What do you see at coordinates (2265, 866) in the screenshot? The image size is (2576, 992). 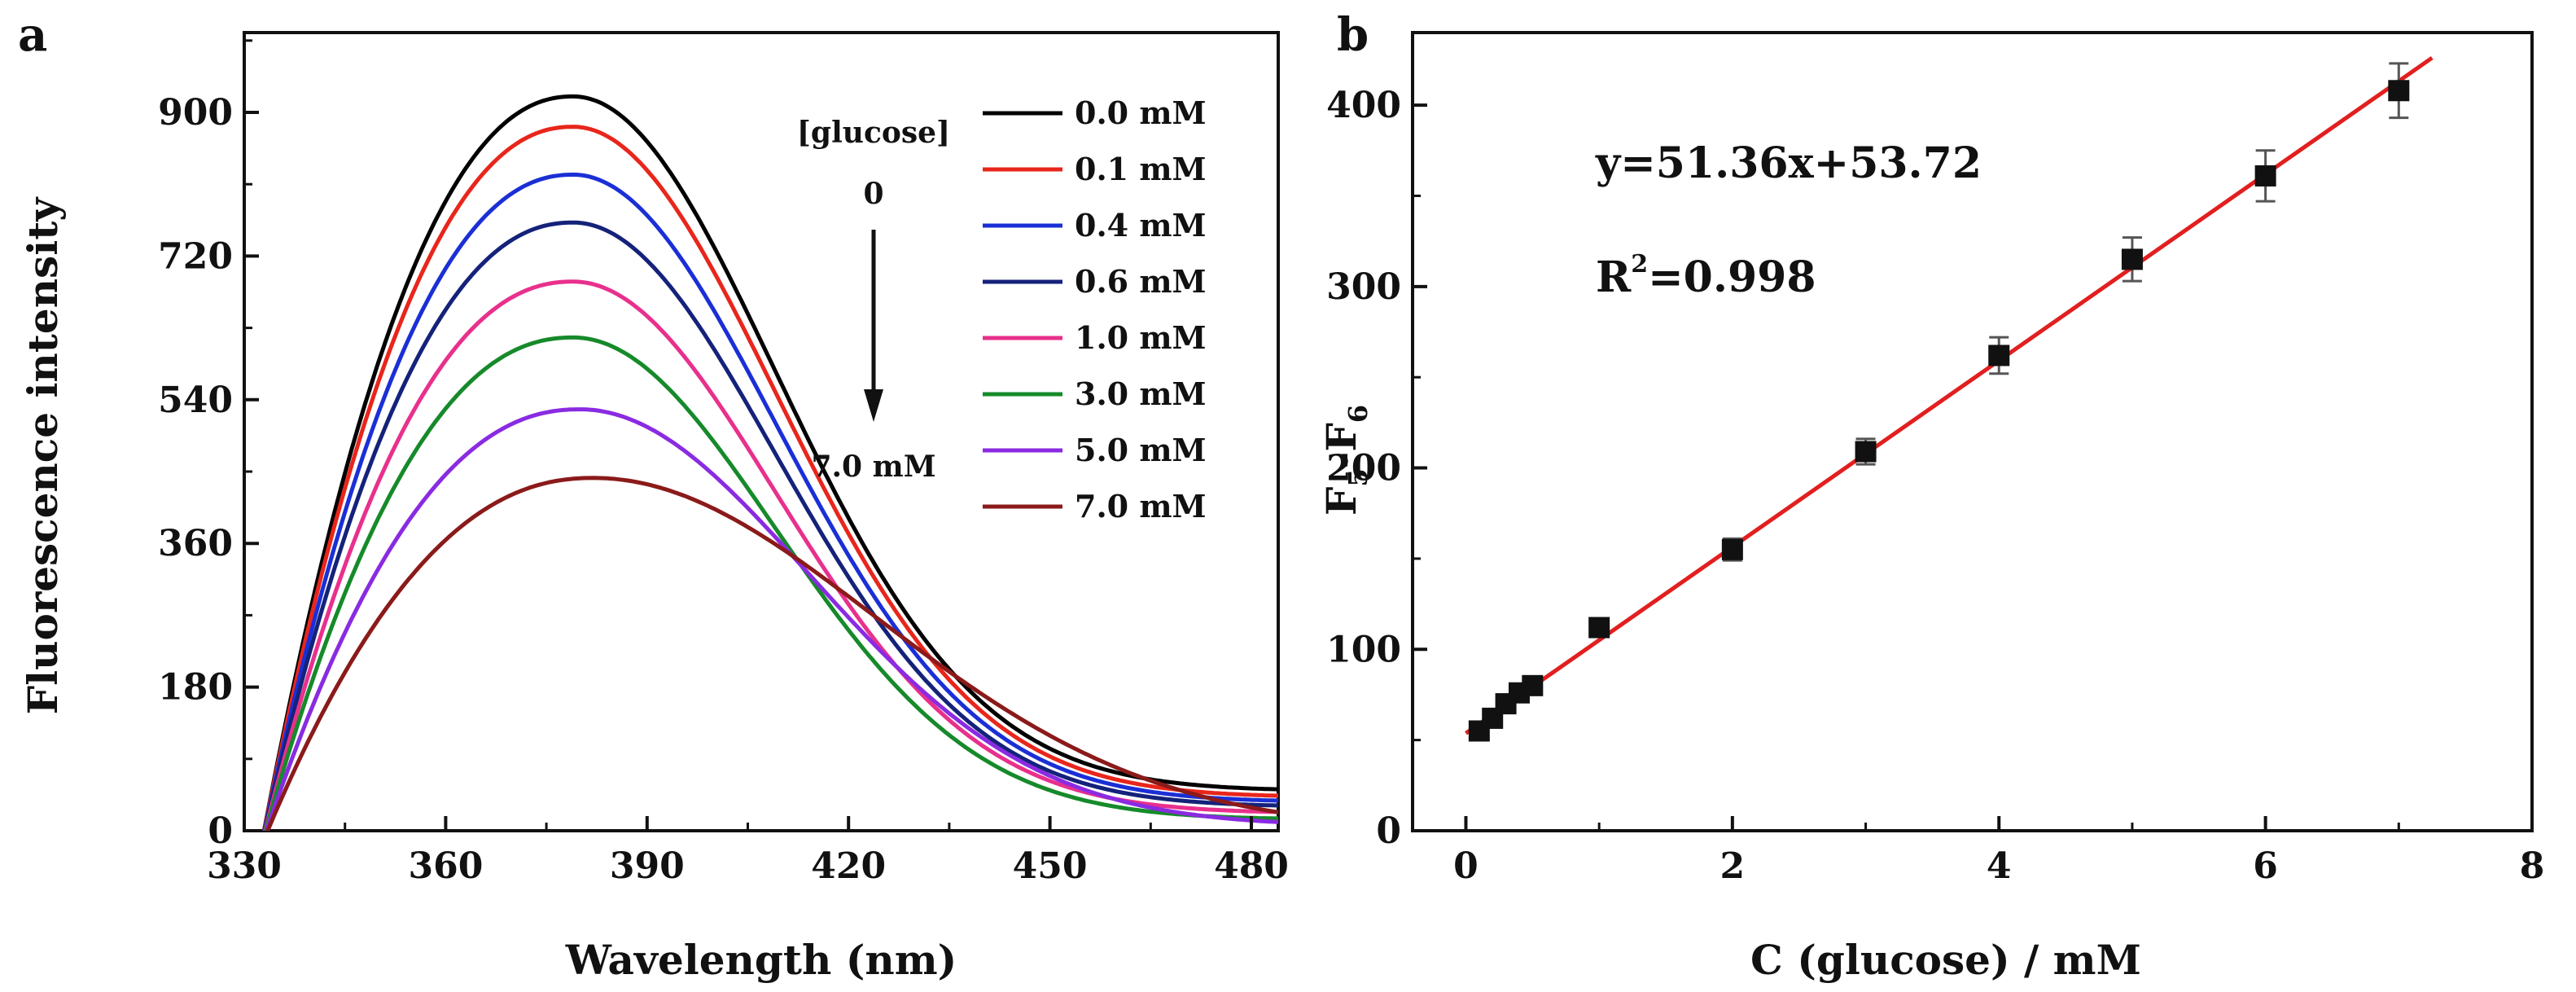 I see `x-tick-label: 6` at bounding box center [2265, 866].